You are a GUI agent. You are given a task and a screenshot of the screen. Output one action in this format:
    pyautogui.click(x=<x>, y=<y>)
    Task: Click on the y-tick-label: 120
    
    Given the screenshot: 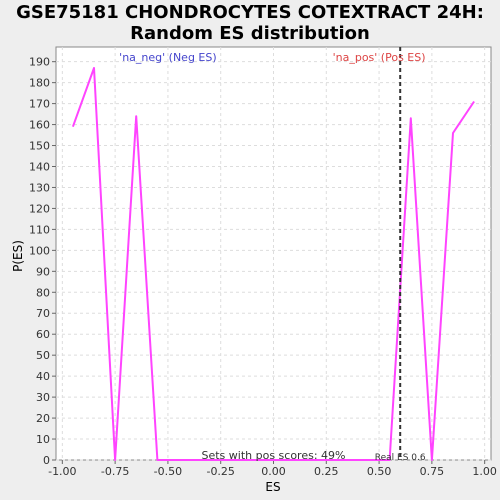 What is the action you would take?
    pyautogui.click(x=39, y=208)
    